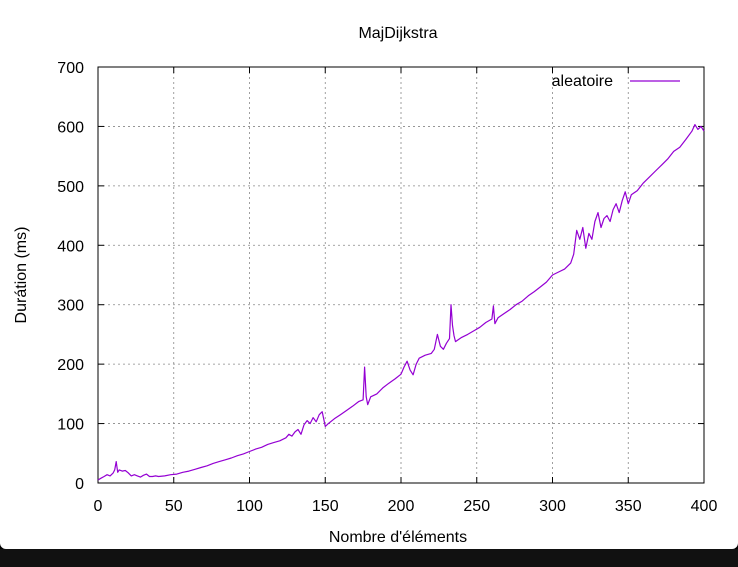  Describe the element at coordinates (628, 506) in the screenshot. I see `x-tick-label: 350` at that location.